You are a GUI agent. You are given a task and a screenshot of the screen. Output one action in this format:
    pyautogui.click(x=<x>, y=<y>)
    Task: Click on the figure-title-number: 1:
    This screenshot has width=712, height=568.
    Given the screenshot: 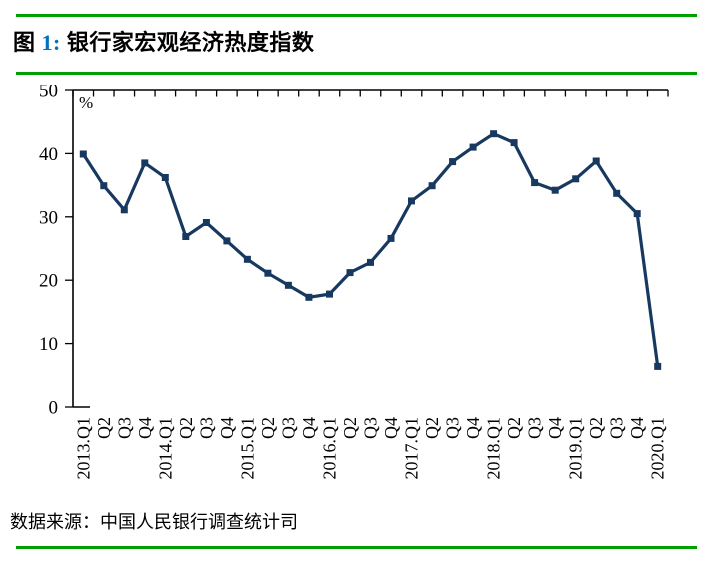 What is the action you would take?
    pyautogui.click(x=51, y=42)
    